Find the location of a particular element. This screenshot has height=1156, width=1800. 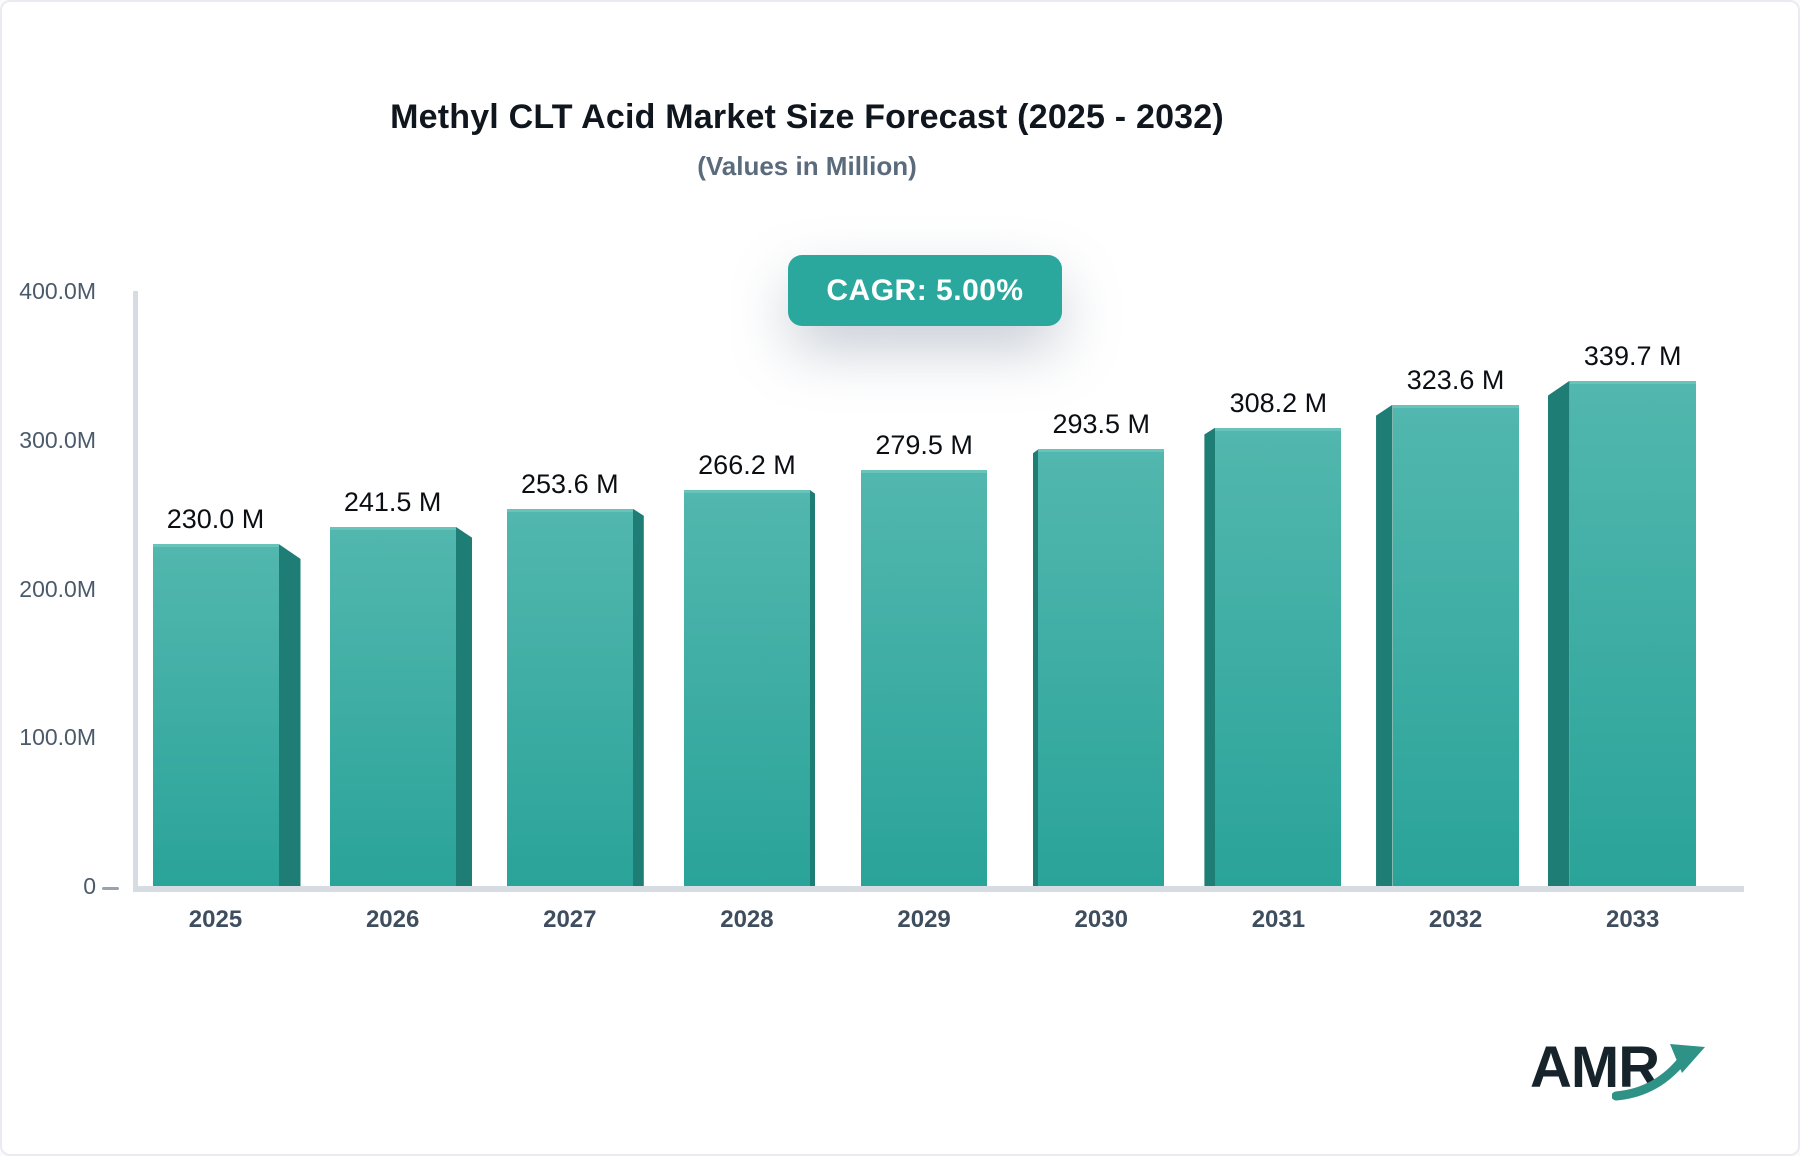

growth-arrow-icon is located at coordinates (1658, 1072).